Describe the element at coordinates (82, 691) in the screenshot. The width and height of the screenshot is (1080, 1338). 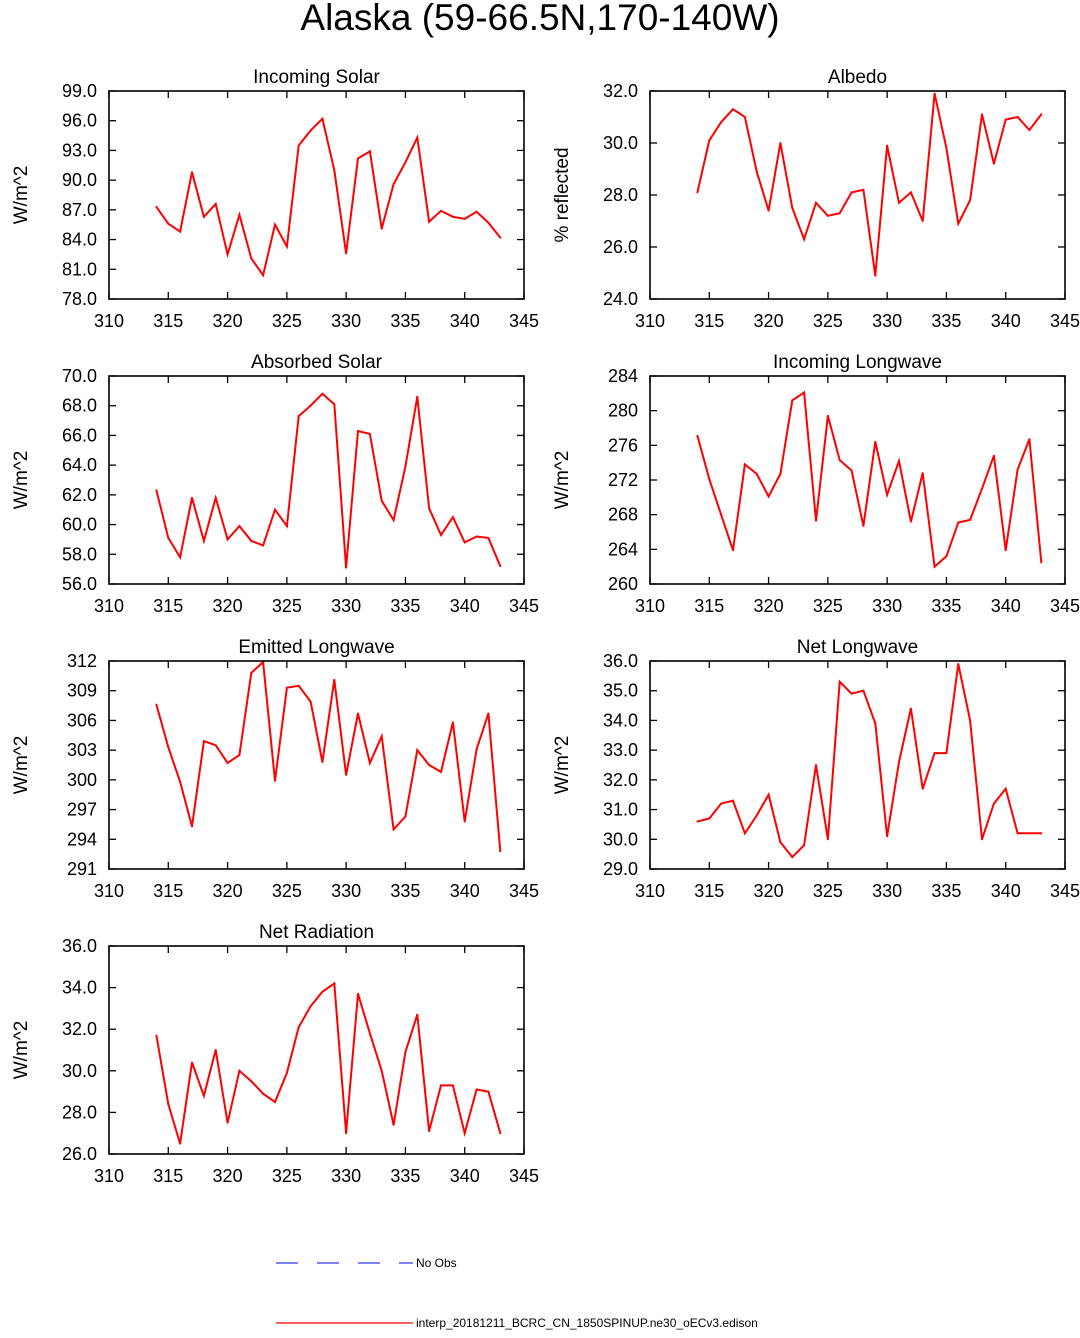
I see `y-tick-label: 309` at that location.